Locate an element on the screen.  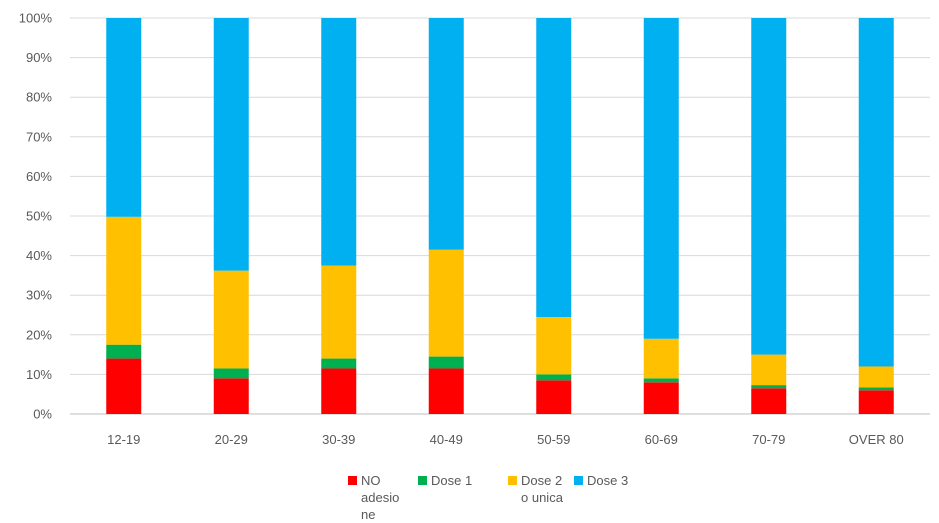
x-tick-label: 20-29 is located at coordinates (231, 439).